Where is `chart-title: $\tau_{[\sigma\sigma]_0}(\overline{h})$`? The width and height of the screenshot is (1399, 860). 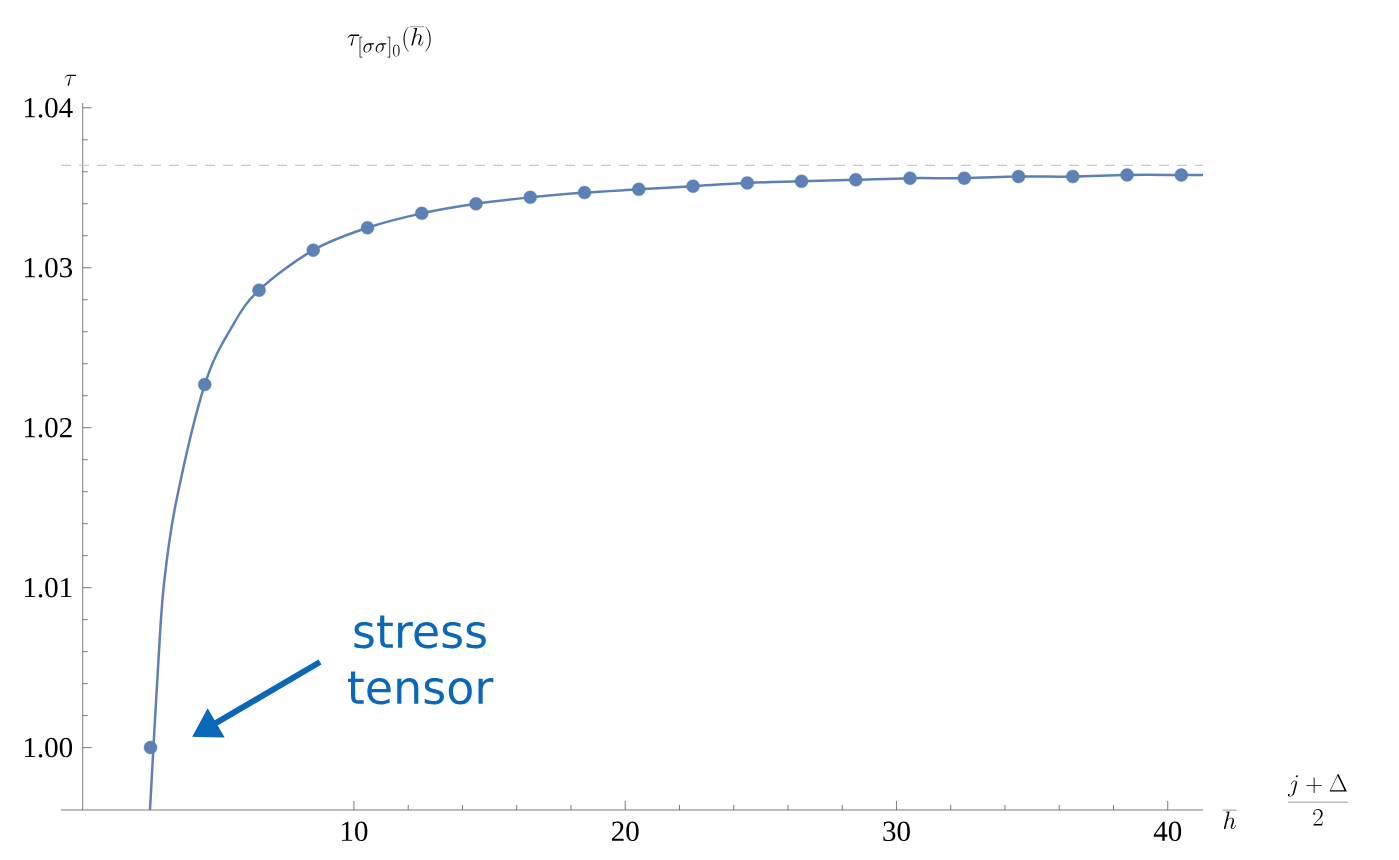
chart-title: $\tau_{[\sigma\sigma]_0}(\overline{h})$ is located at coordinates (389, 42).